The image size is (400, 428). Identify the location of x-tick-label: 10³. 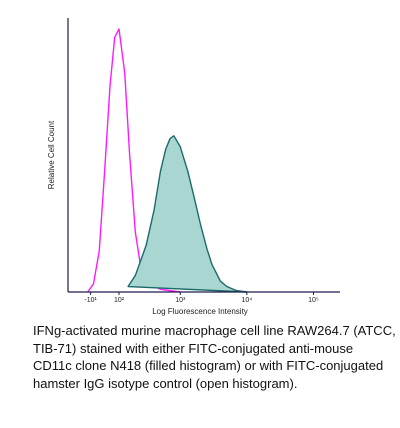
(180, 300).